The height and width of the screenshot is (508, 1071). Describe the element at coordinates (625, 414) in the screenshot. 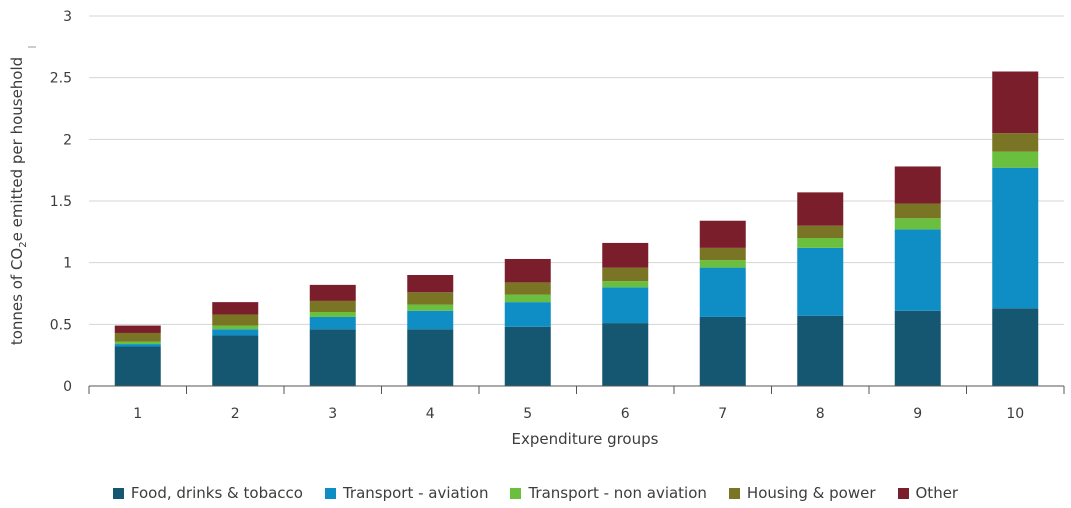

I see `x-tick-label: 6` at that location.